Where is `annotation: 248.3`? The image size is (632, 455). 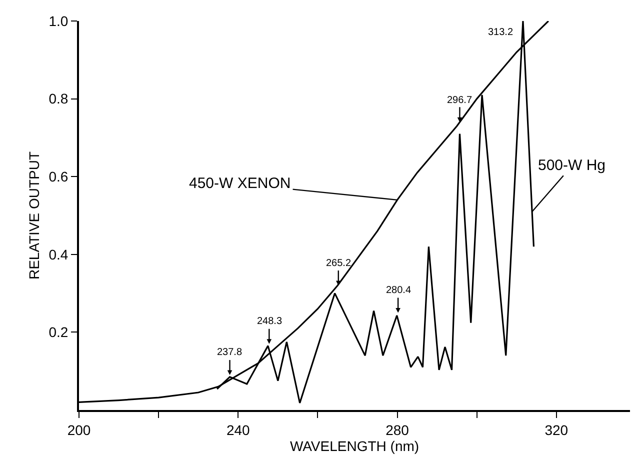 annotation: 248.3 is located at coordinates (269, 321).